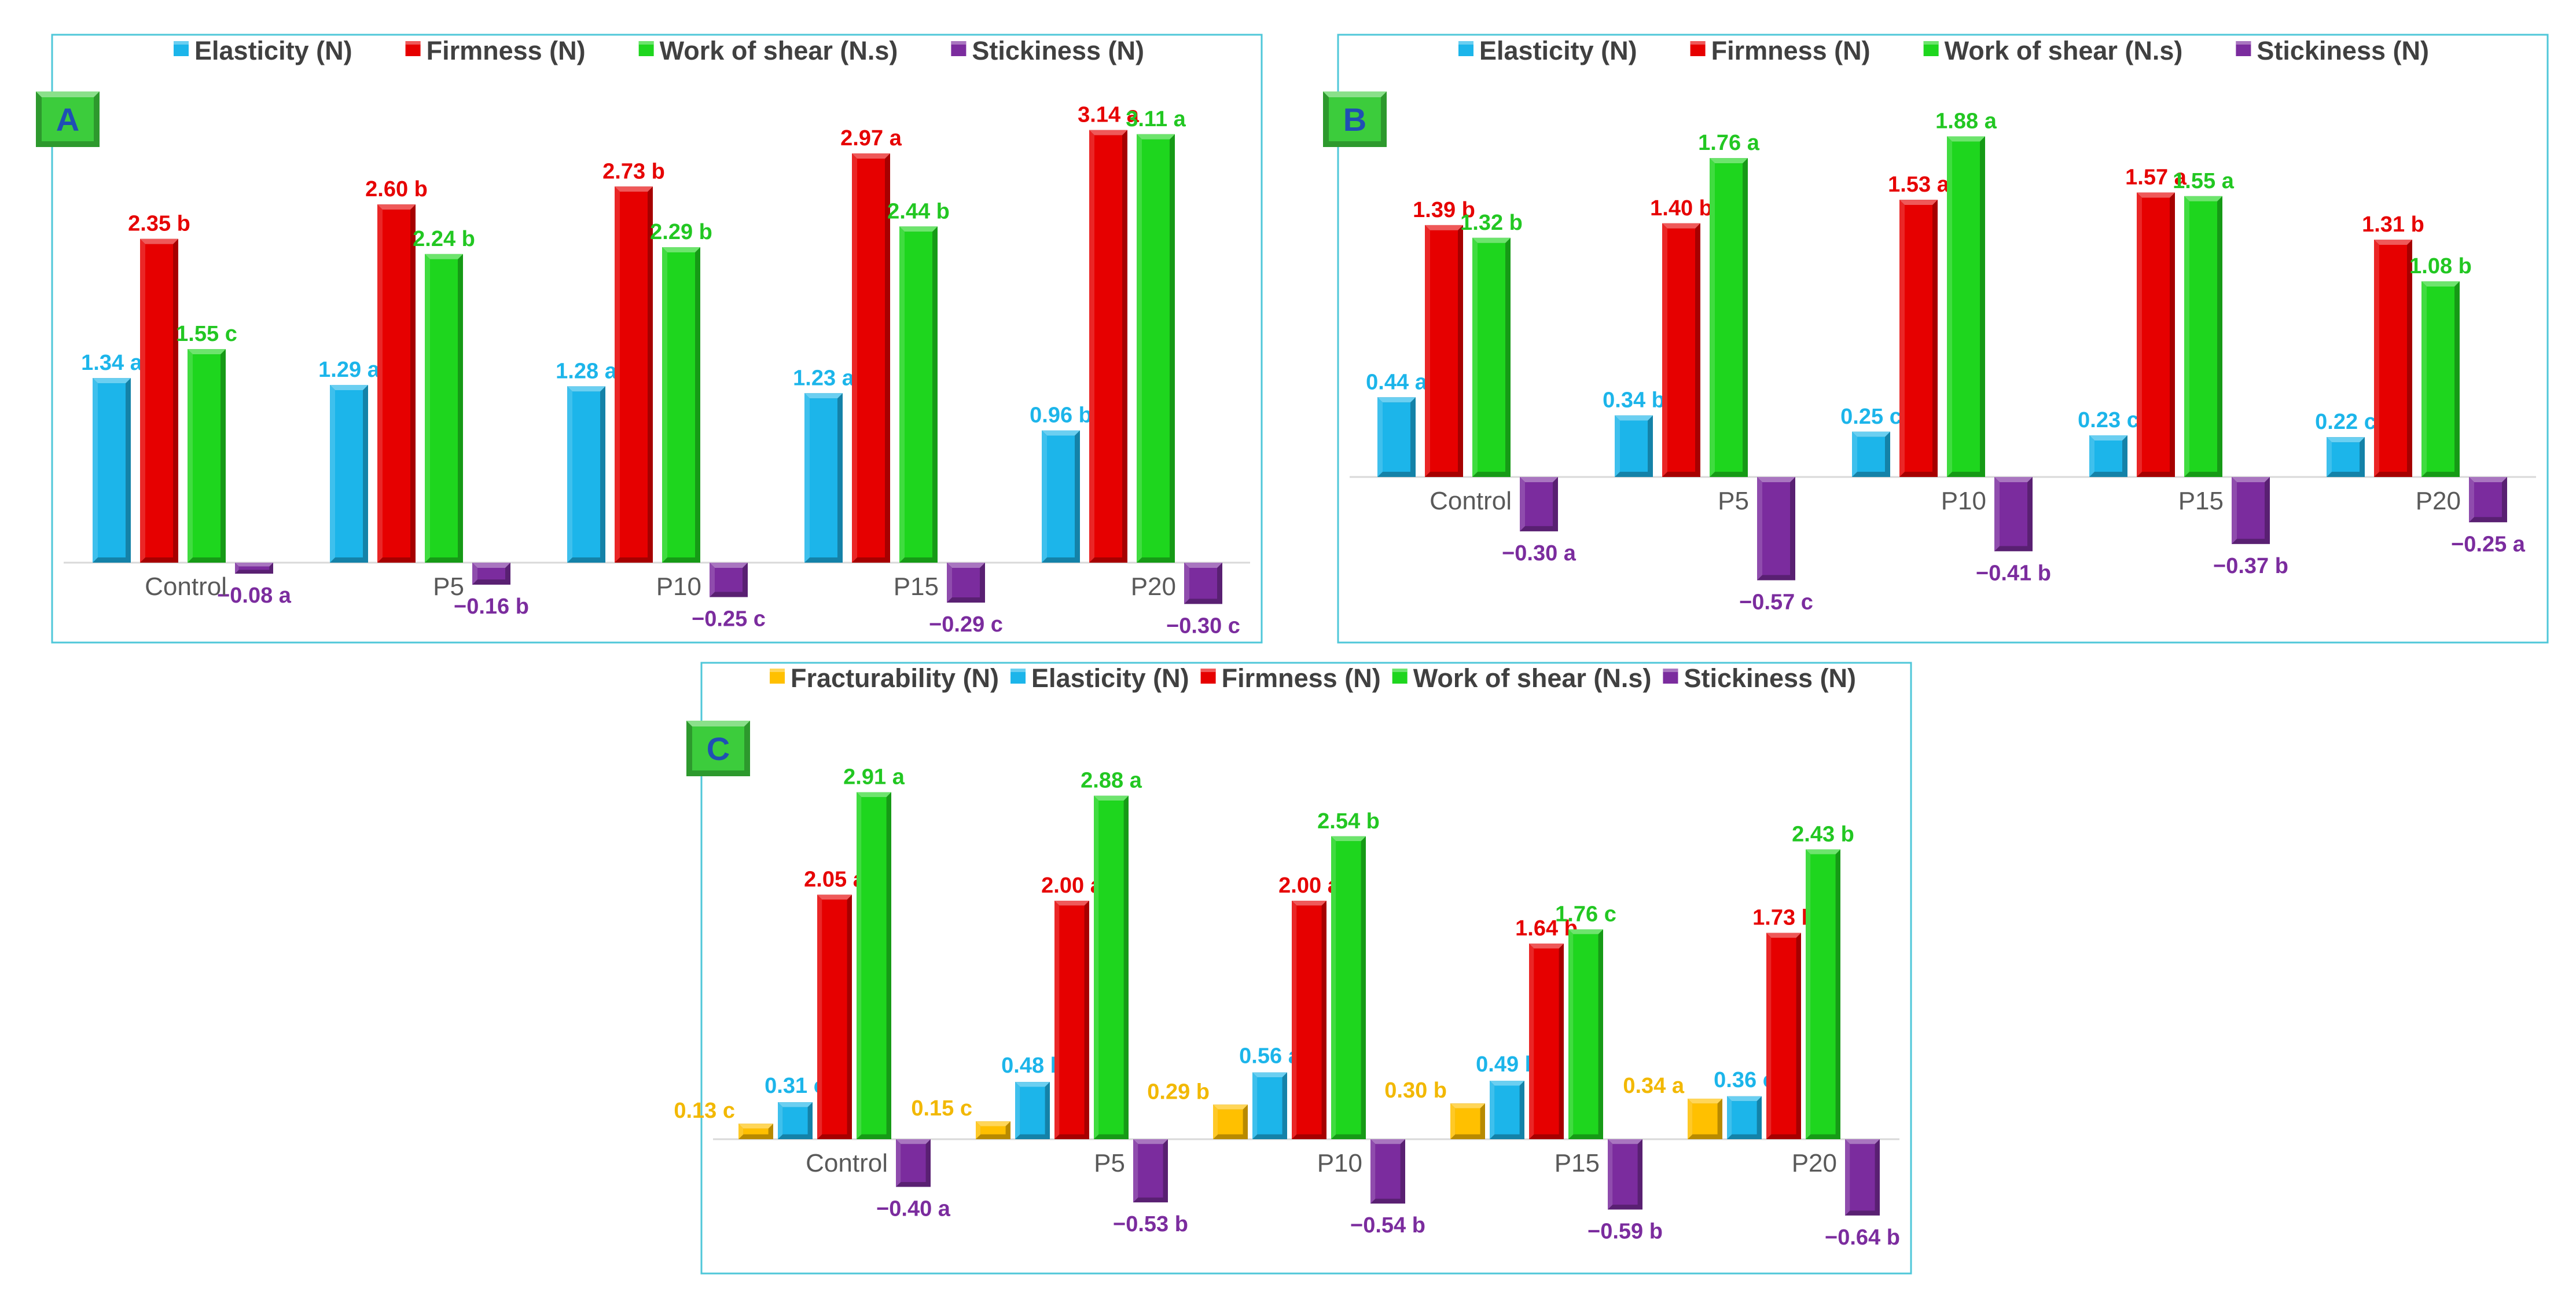 Image resolution: width=2576 pixels, height=1303 pixels. Describe the element at coordinates (1348, 821) in the screenshot. I see `data-label: 2.54 b` at that location.